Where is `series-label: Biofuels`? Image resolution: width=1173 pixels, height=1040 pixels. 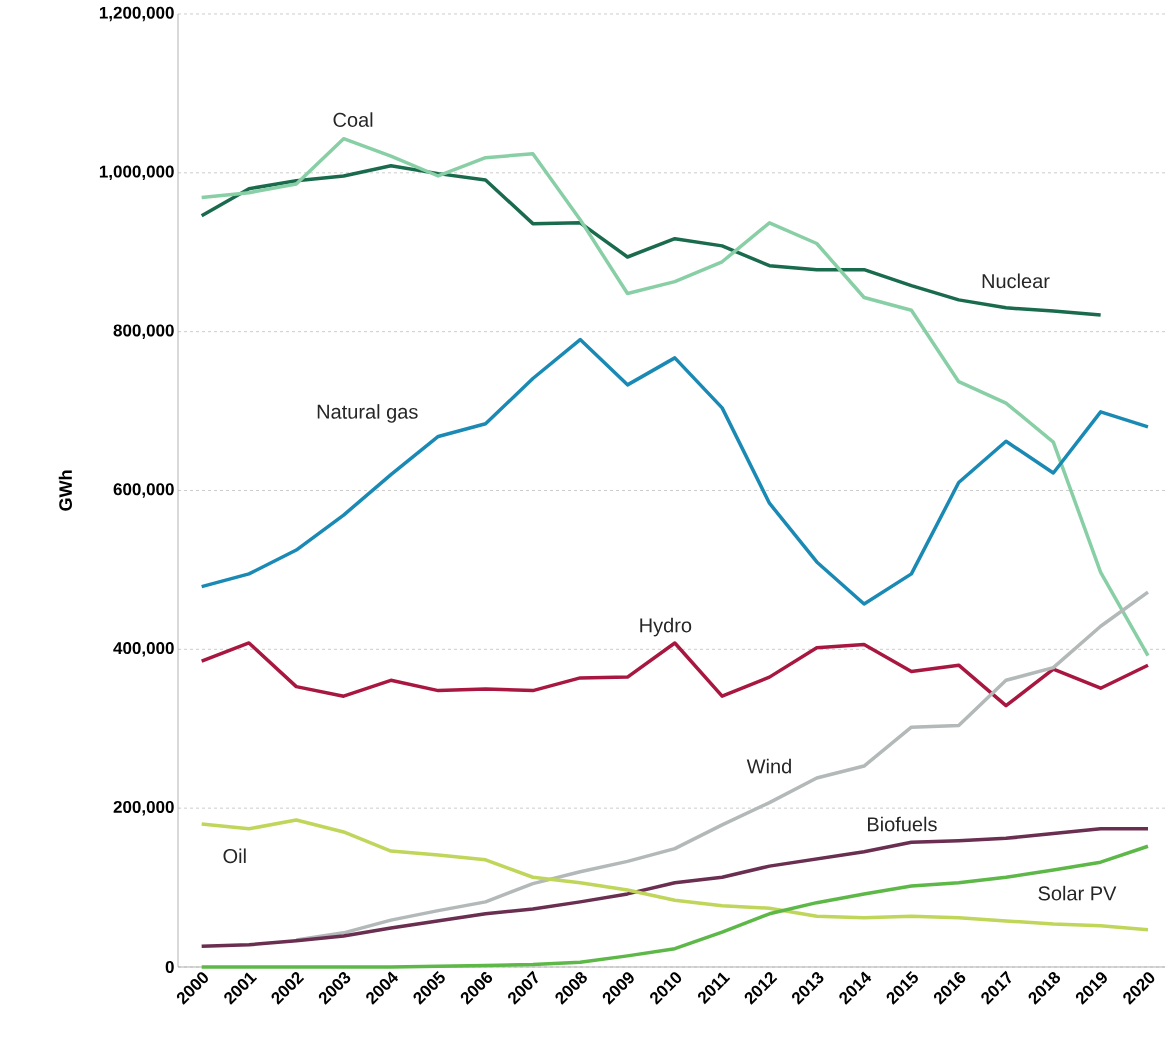
series-label: Biofuels is located at coordinates (902, 824).